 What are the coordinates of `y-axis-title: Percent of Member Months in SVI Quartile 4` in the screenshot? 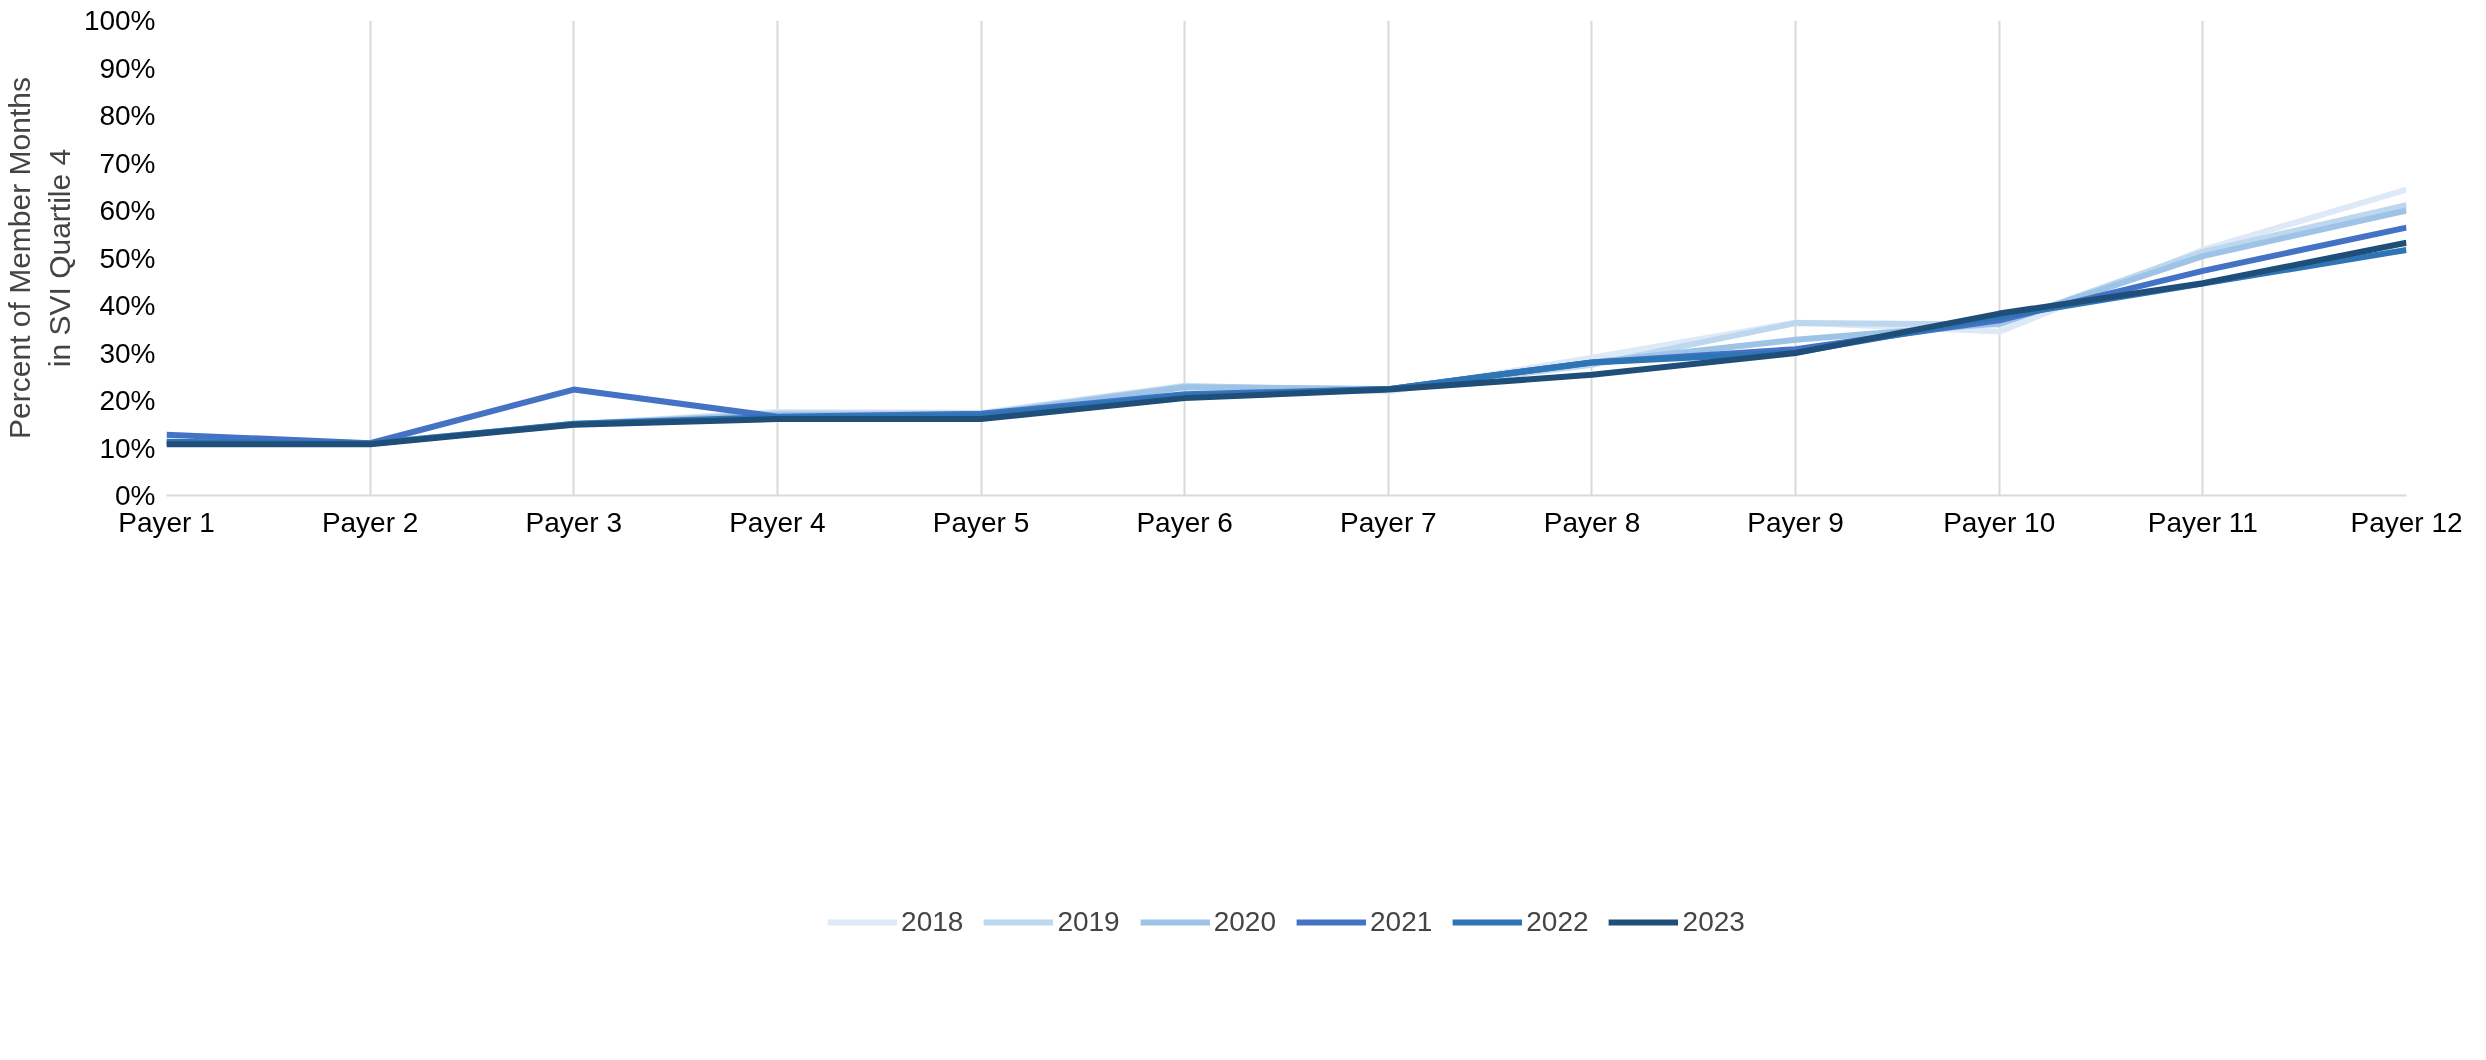 It's located at (39, 258).